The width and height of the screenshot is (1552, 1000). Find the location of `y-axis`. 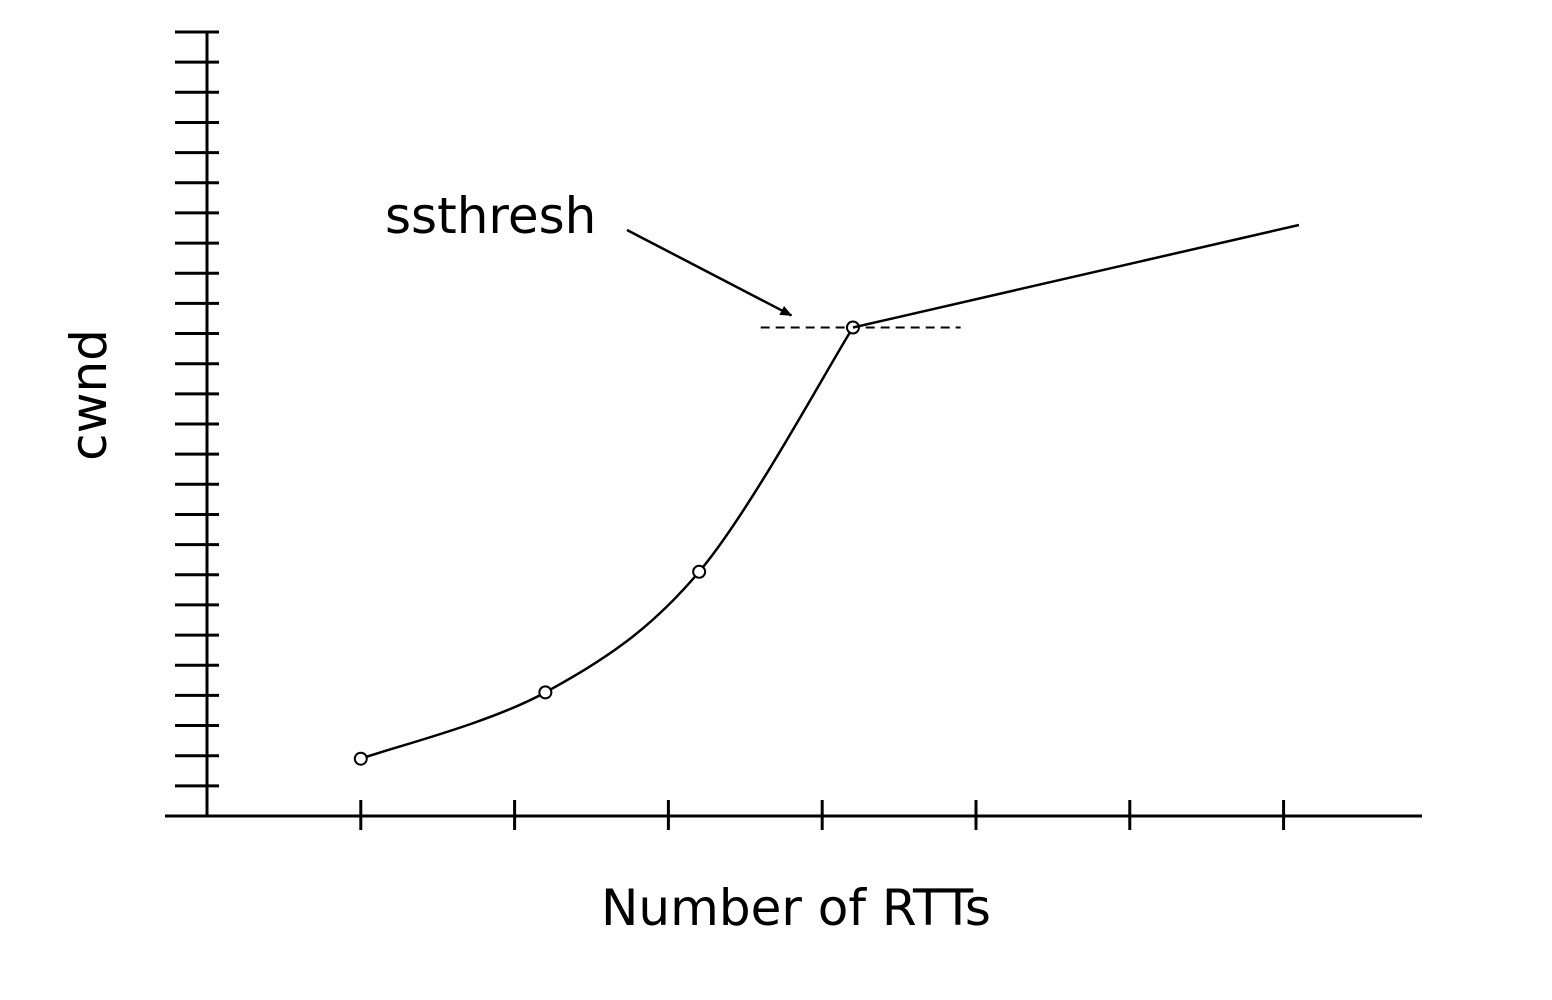

y-axis is located at coordinates (197, 423).